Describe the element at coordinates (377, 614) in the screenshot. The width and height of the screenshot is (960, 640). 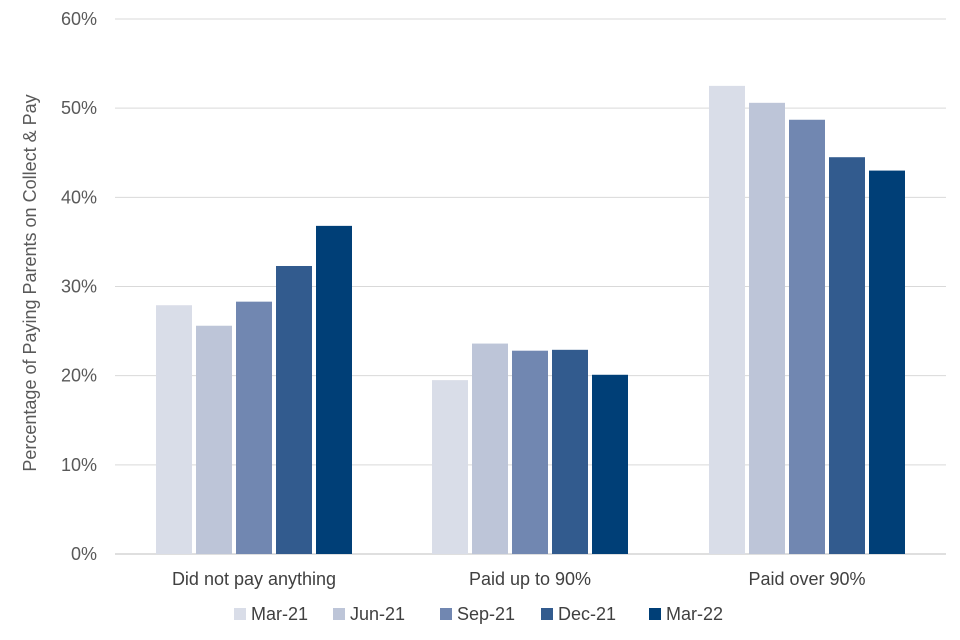
I see `legend-label: Jun-21` at that location.